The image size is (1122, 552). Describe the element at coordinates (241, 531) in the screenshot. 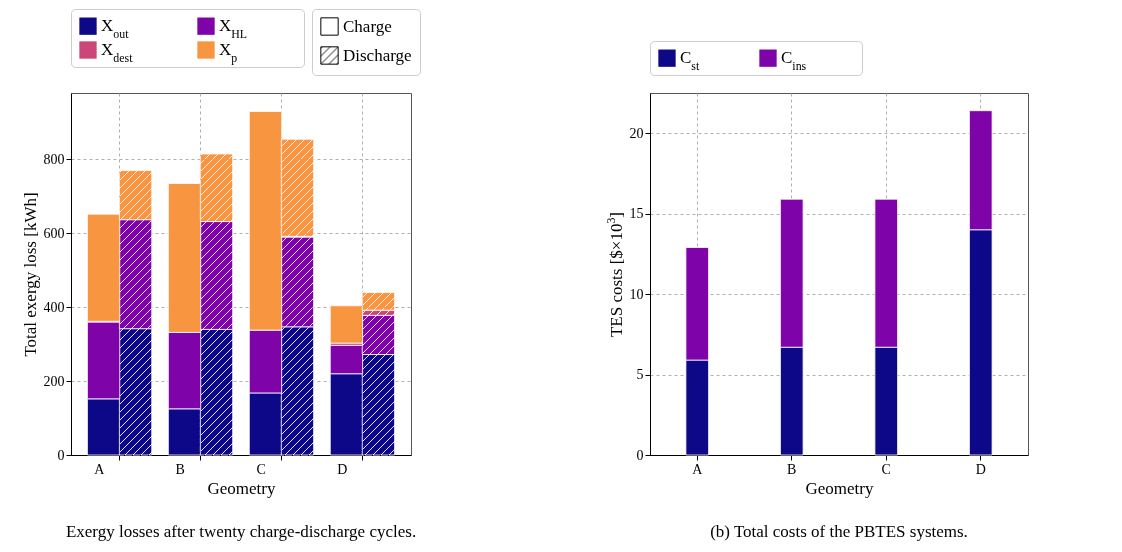

I see `text: Exergy losses after twenty charge-discharge cycles.` at that location.